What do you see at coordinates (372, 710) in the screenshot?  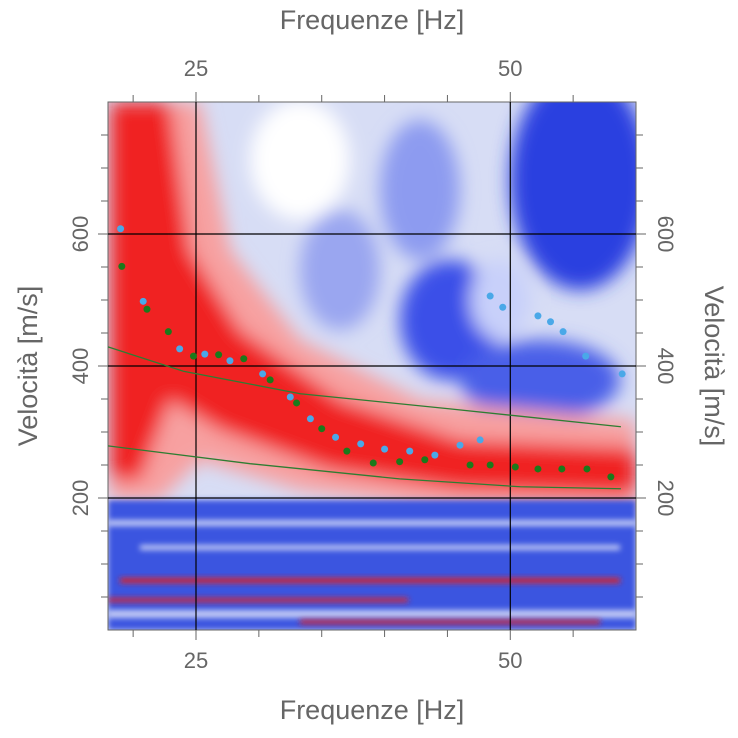 I see `x-axis-title: Frequenze [Hz]` at bounding box center [372, 710].